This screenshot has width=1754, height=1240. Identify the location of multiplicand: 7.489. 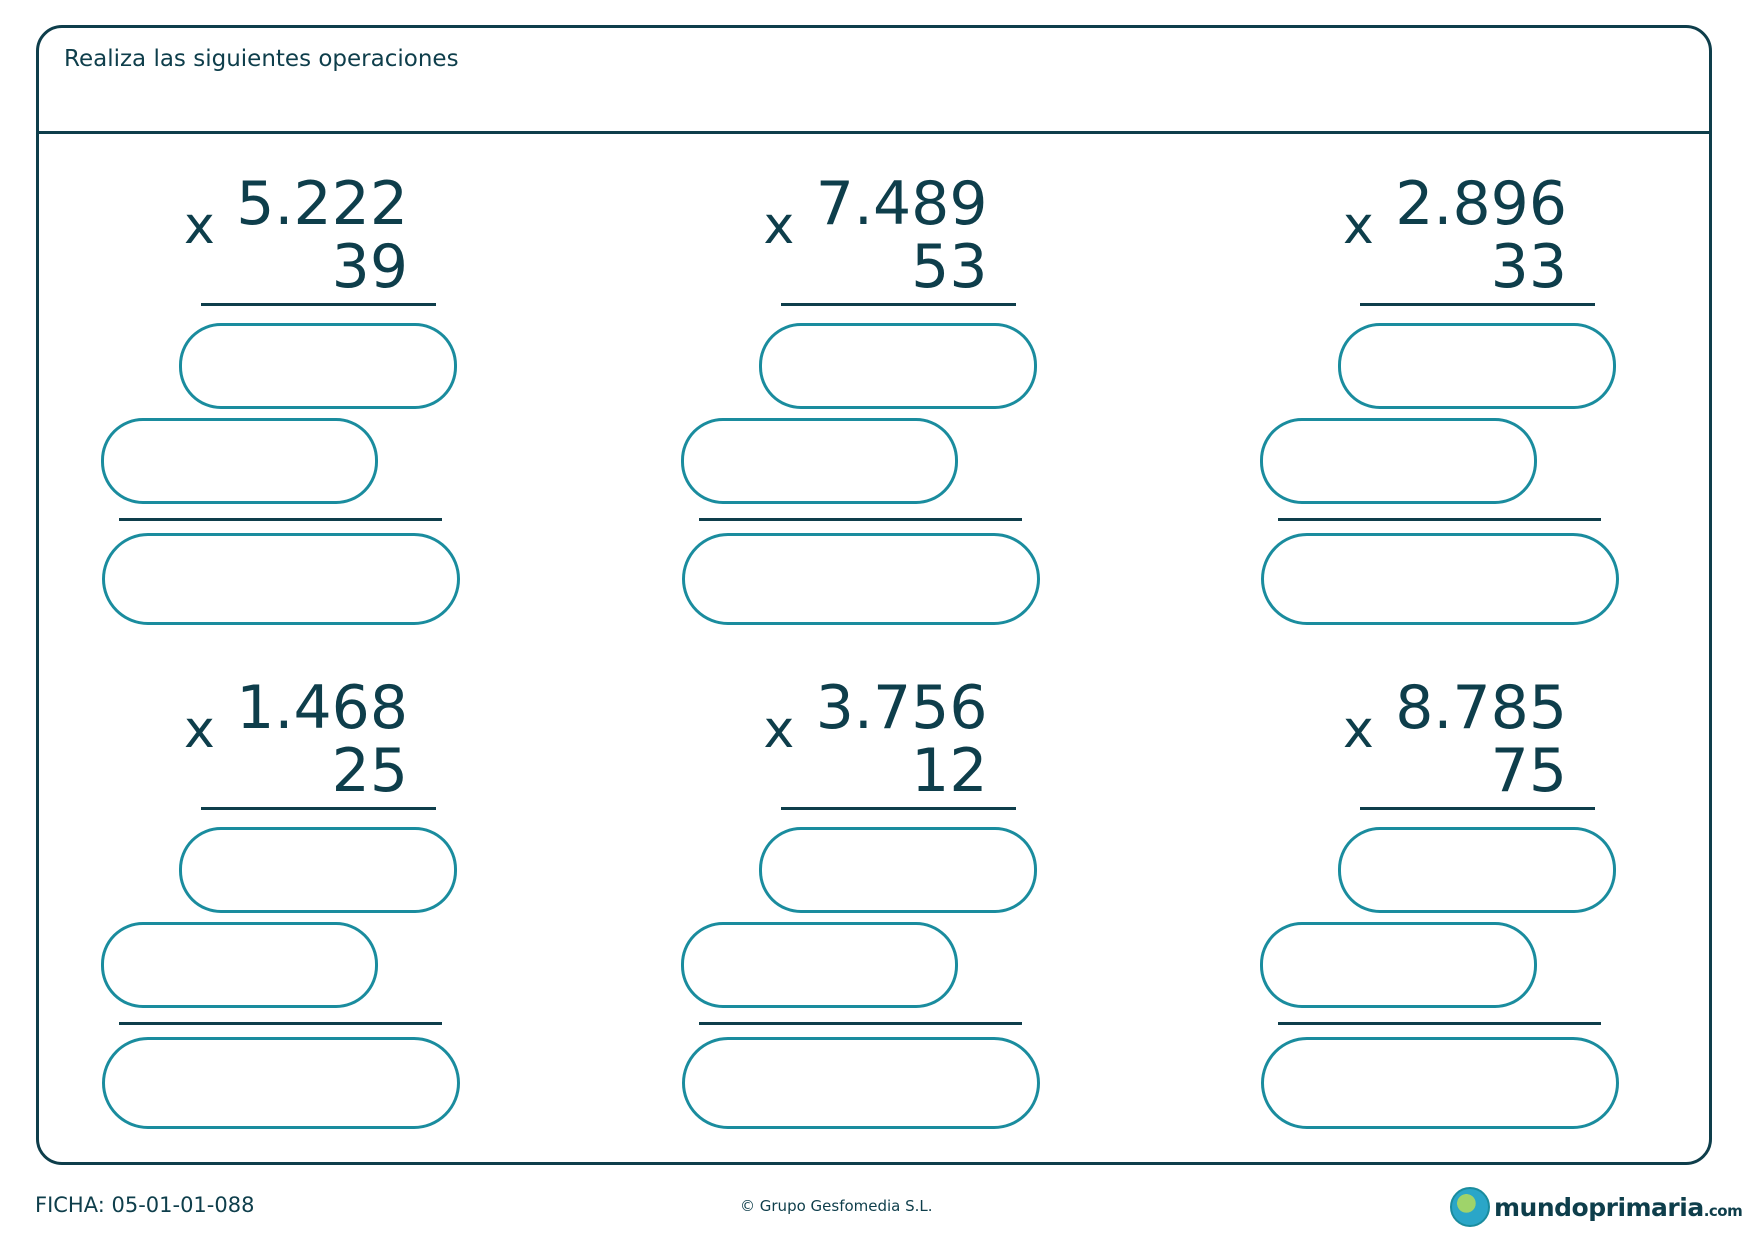
(901, 204).